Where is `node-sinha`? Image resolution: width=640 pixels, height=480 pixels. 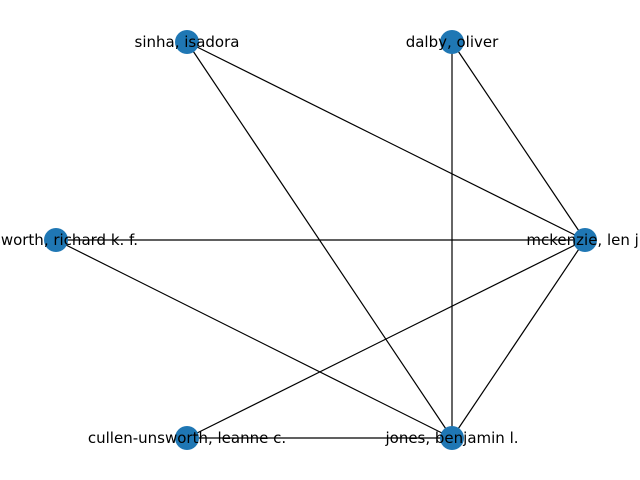 node-sinha is located at coordinates (187, 42).